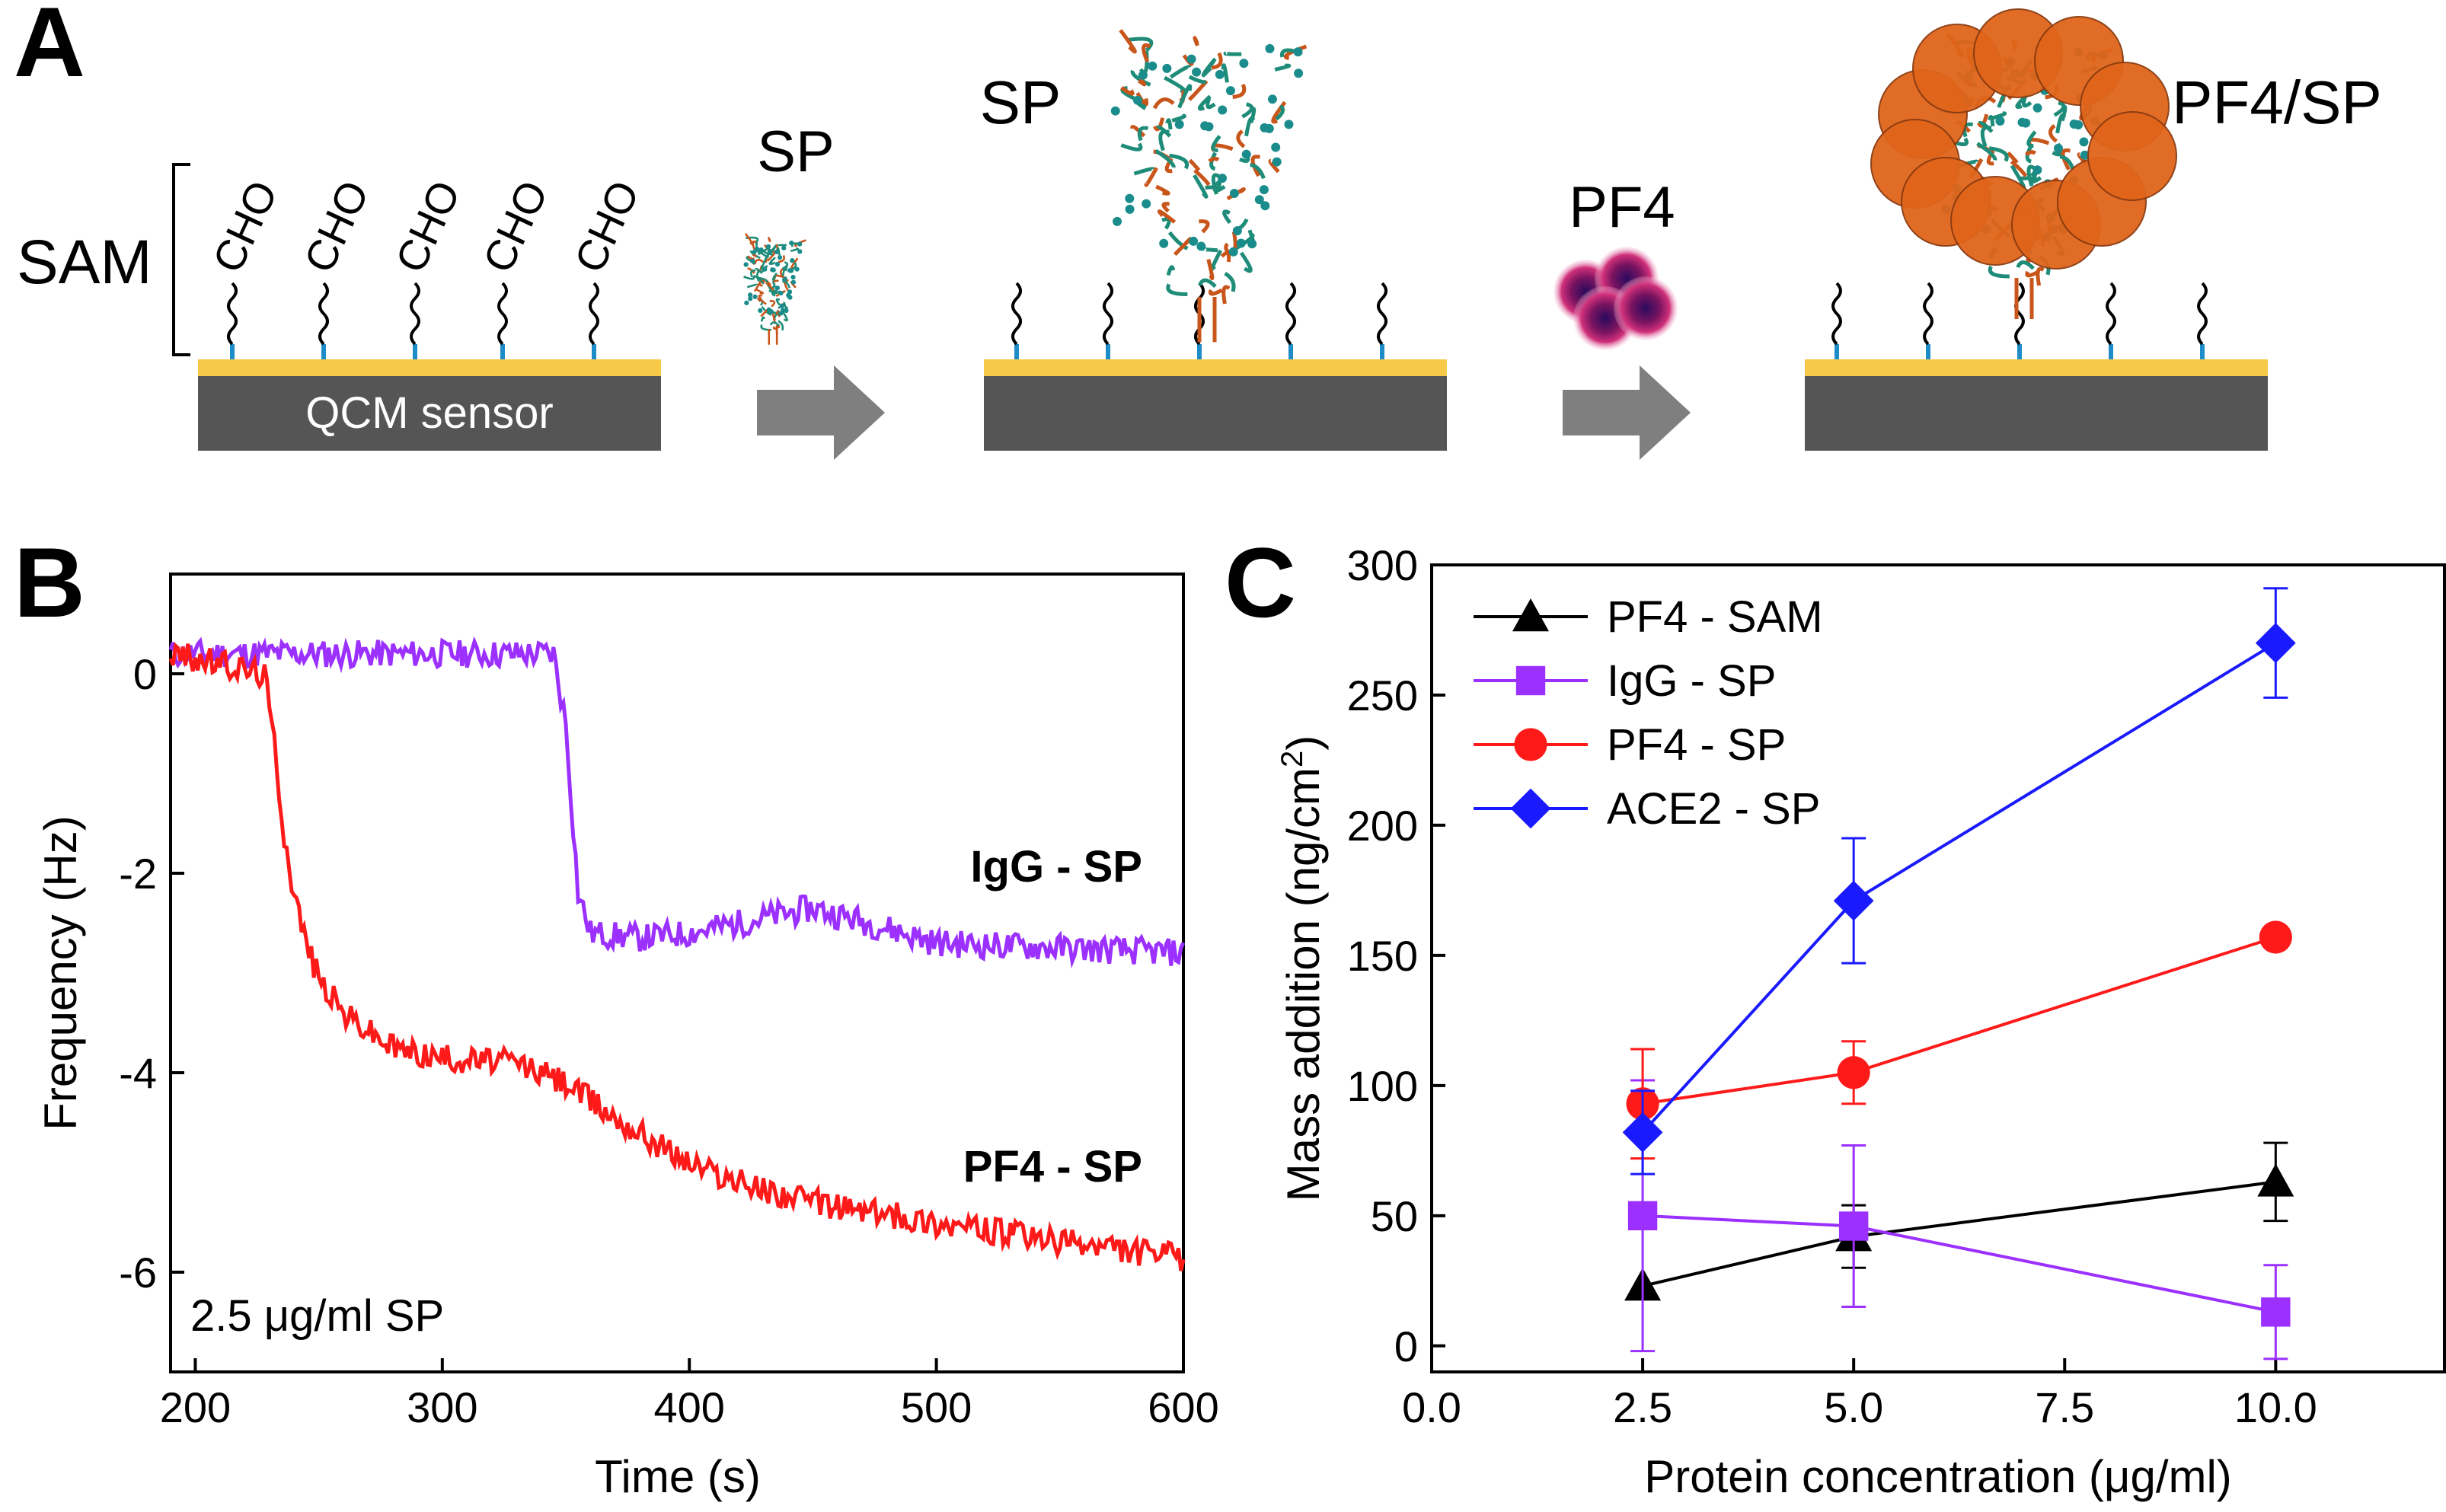  What do you see at coordinates (196, 1407) in the screenshot?
I see `x-tick-label-b: 200` at bounding box center [196, 1407].